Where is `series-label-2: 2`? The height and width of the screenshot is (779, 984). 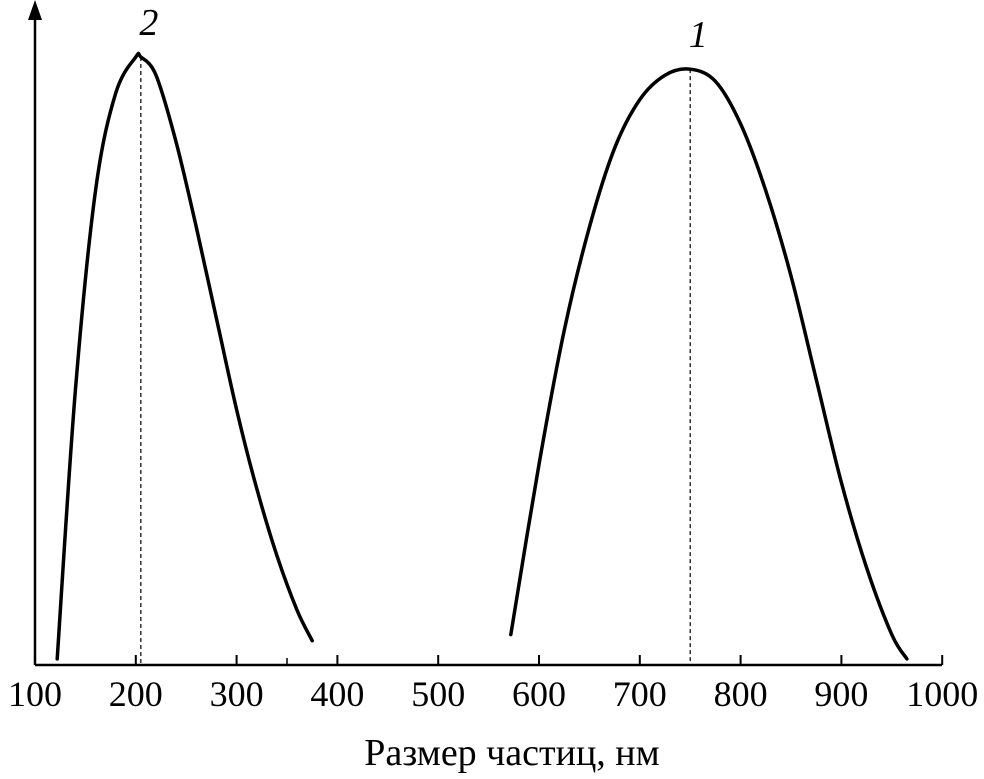
series-label-2: 2 is located at coordinates (148, 23).